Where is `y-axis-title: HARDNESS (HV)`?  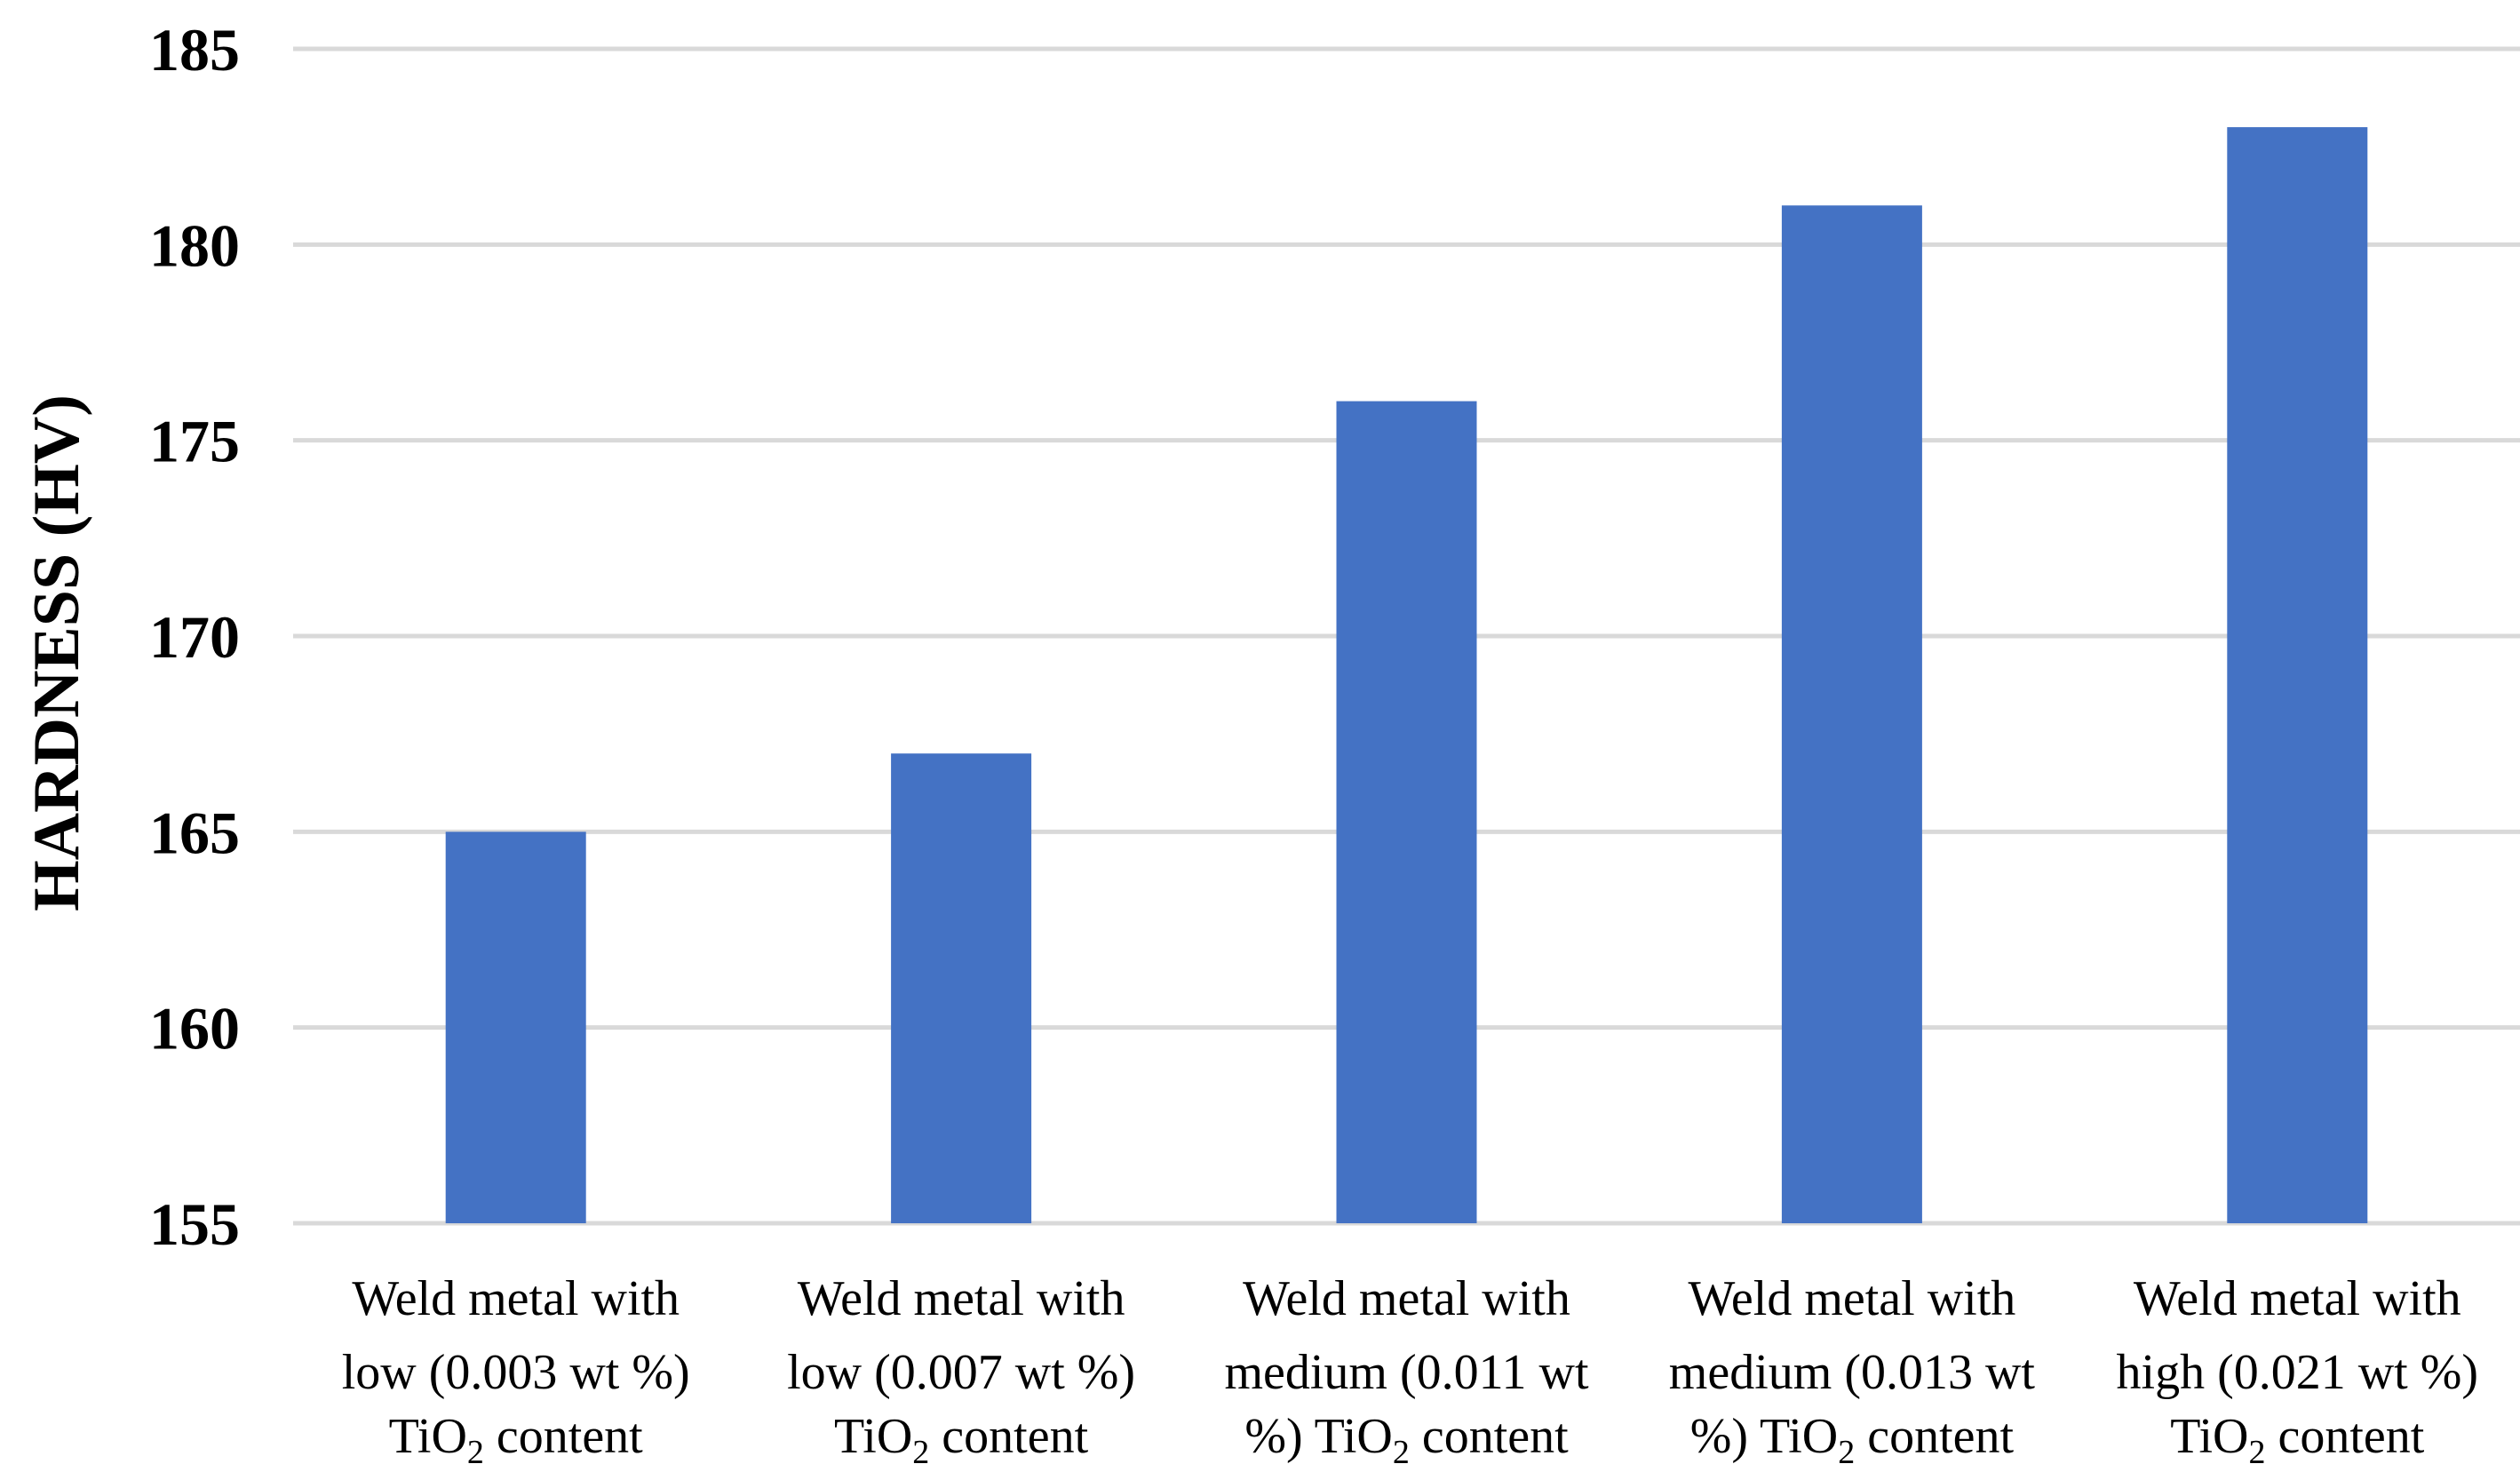
y-axis-title: HARDNESS (HV) is located at coordinates (57, 652).